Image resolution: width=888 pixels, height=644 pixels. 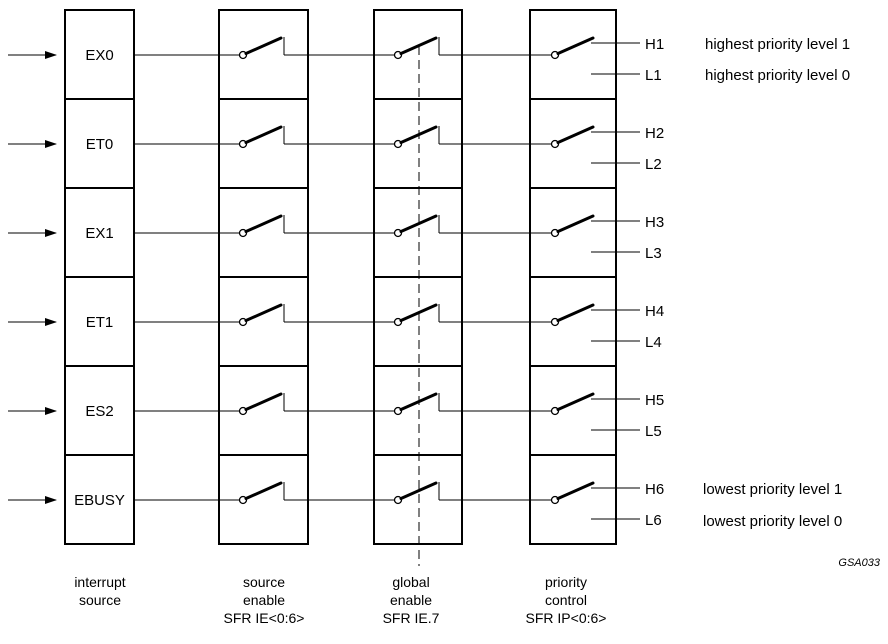 I want to click on source-enable-caption: source enable SFR IE<0:6>, so click(x=264, y=600).